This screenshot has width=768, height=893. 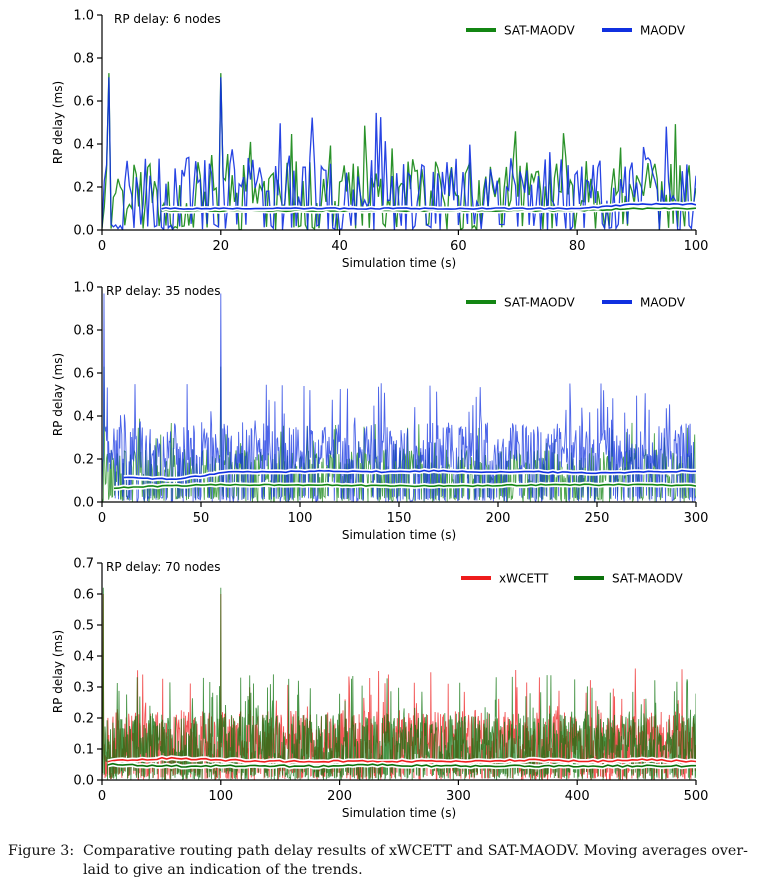 I want to click on panel-title: RP delay: 6 nodes, so click(x=167, y=19).